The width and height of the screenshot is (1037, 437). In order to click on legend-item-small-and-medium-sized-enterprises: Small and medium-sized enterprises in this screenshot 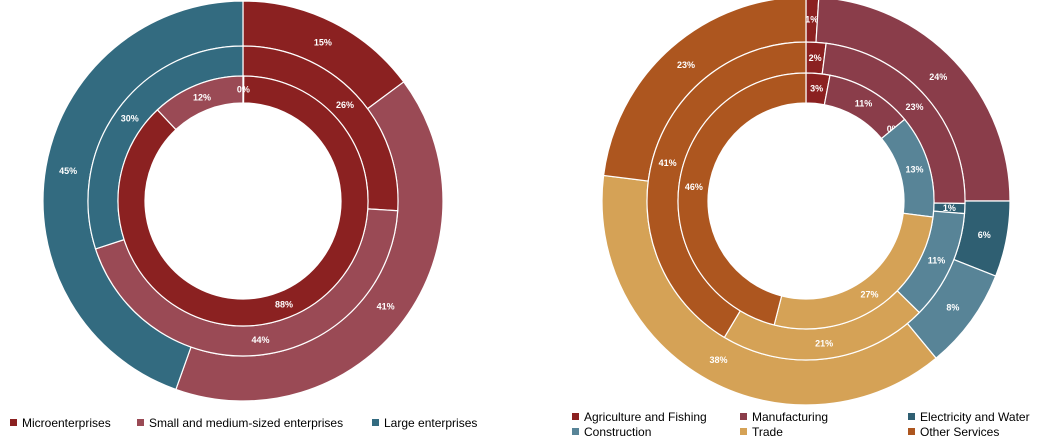, I will do `click(240, 423)`.